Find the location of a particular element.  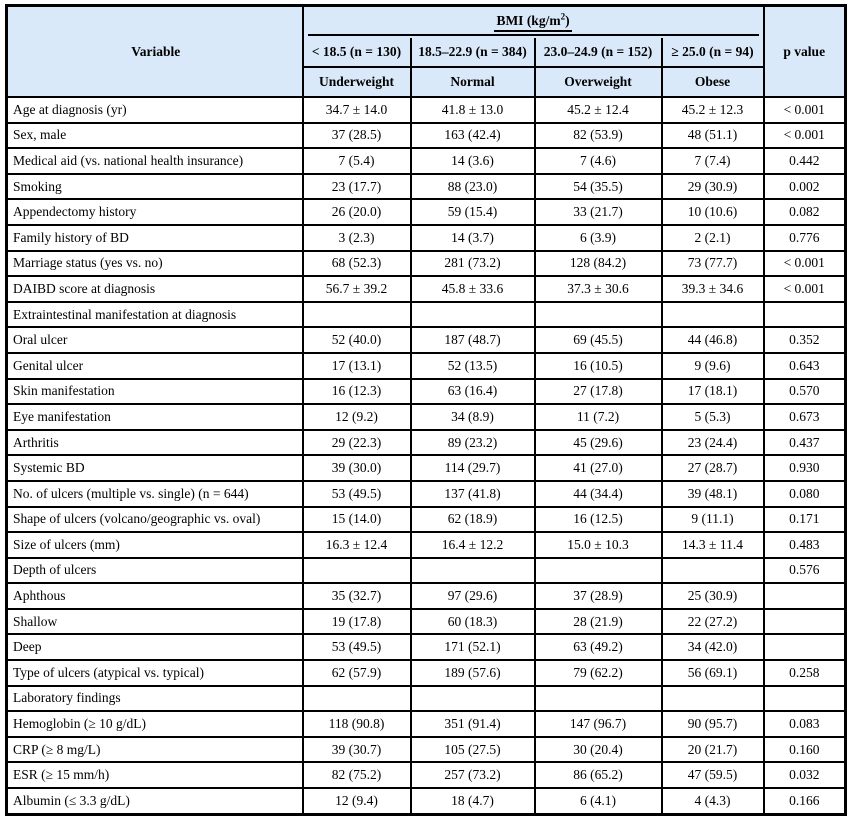

value-cell-normal: 187 (48.7) is located at coordinates (472, 340).